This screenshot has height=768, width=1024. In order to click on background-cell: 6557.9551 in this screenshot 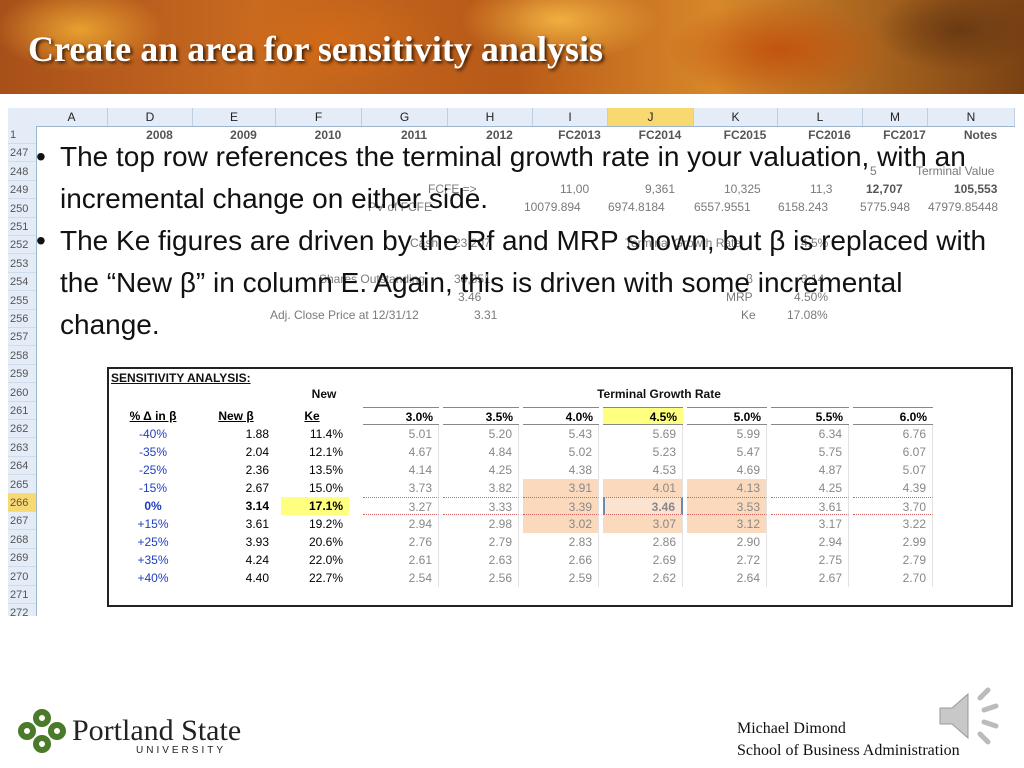, I will do `click(722, 207)`.